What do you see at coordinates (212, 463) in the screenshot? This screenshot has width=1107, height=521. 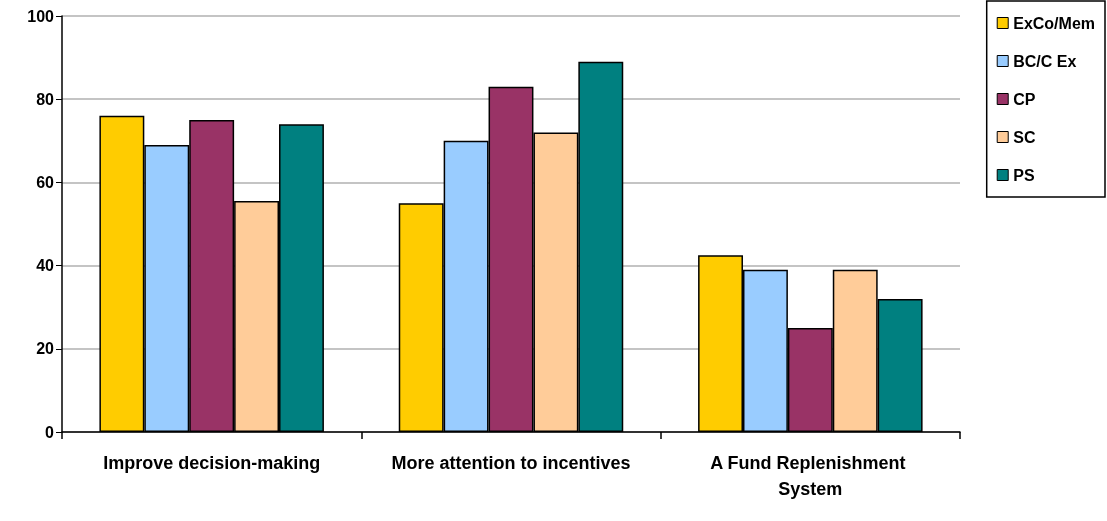 I see `x-tick-label: Improve decision-making` at bounding box center [212, 463].